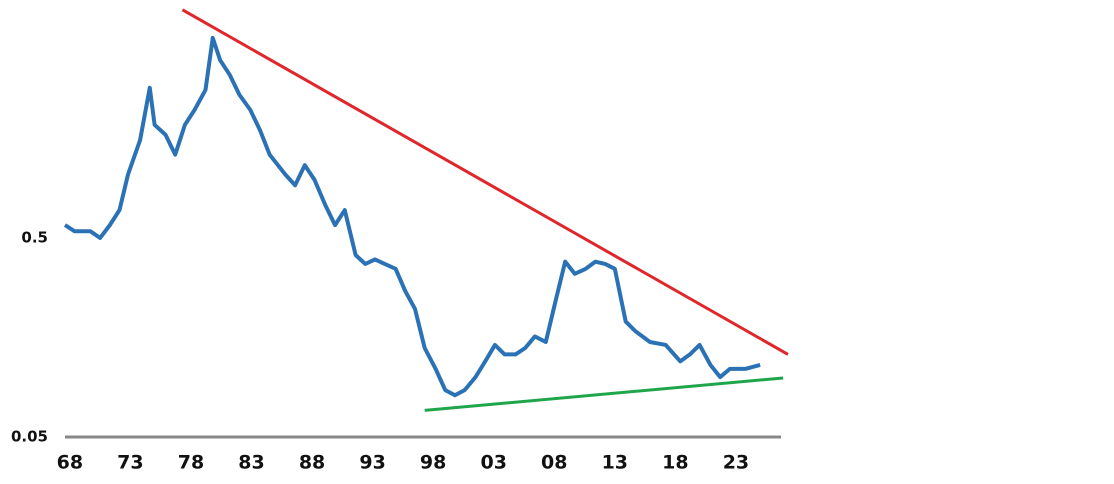  What do you see at coordinates (251, 463) in the screenshot?
I see `x-tick-label: 83` at bounding box center [251, 463].